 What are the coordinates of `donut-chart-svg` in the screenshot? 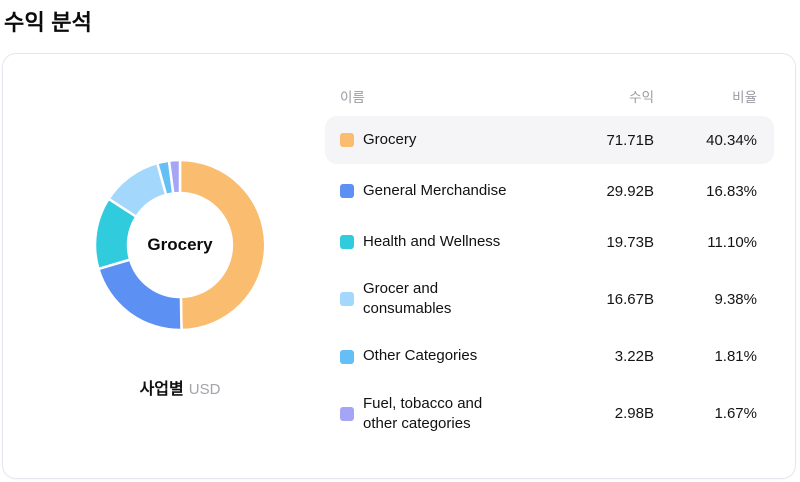 It's located at (180, 245).